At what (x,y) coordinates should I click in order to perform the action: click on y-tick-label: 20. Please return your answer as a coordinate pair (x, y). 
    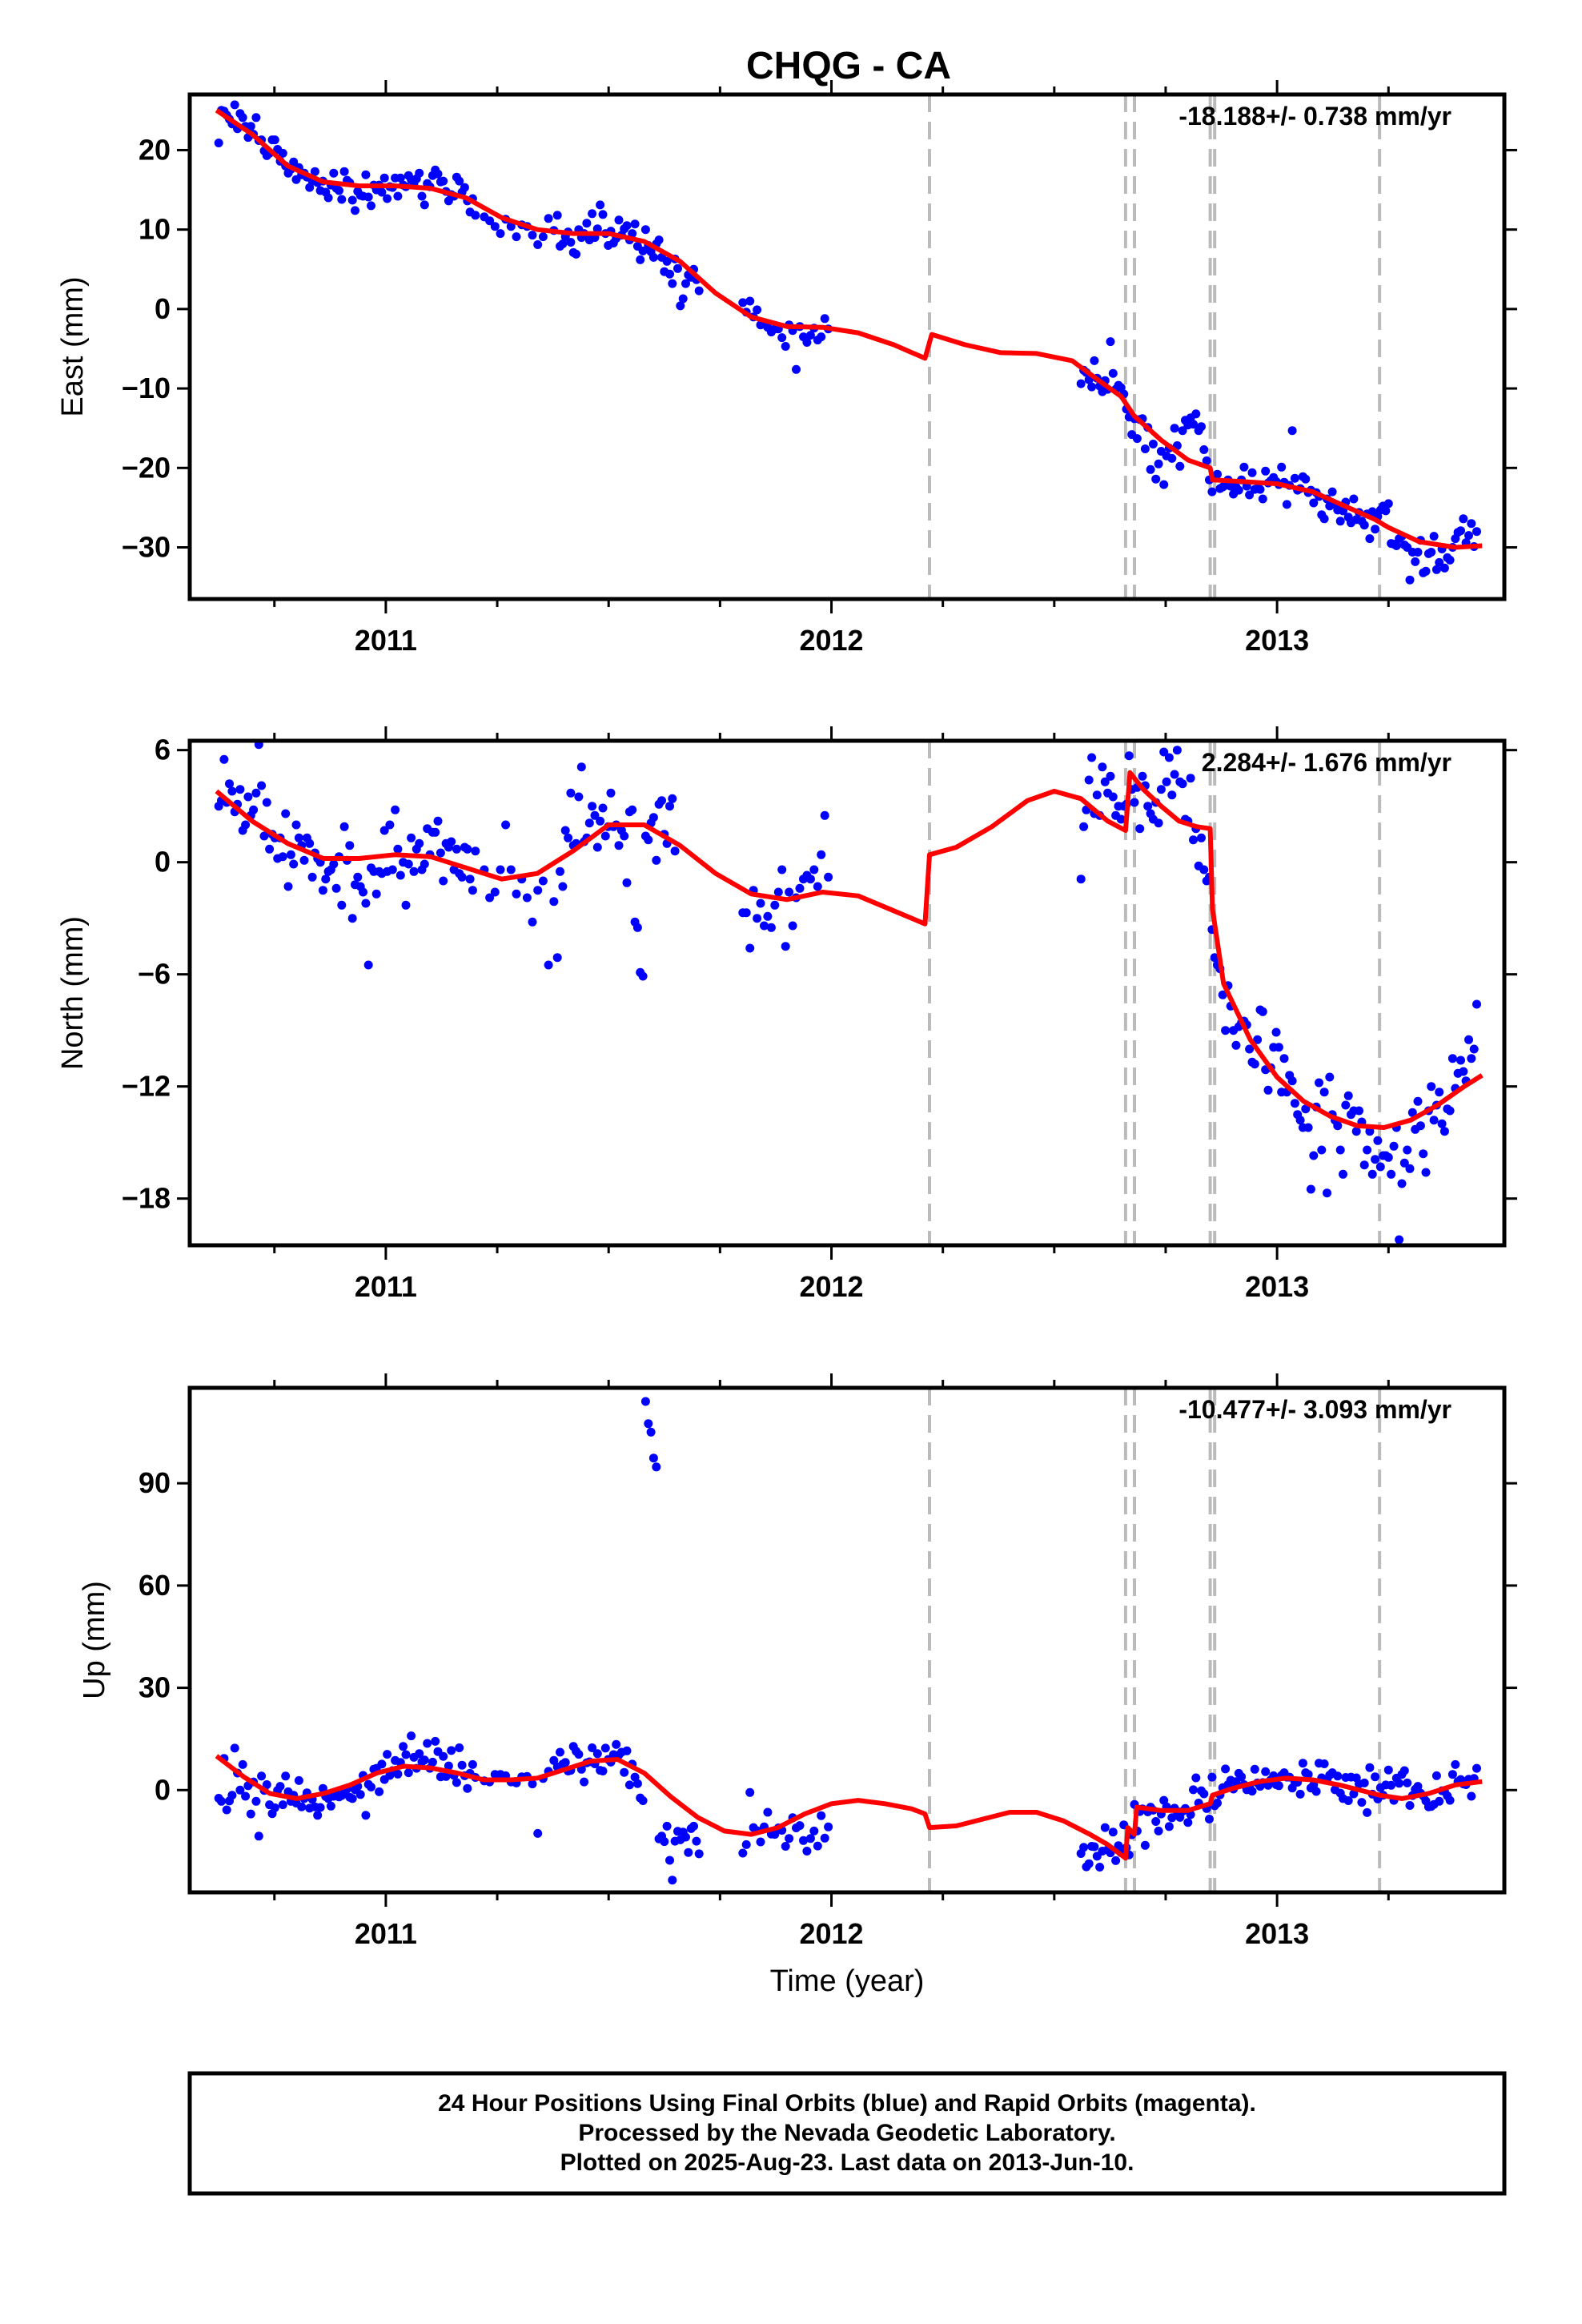
    Looking at the image, I should click on (155, 149).